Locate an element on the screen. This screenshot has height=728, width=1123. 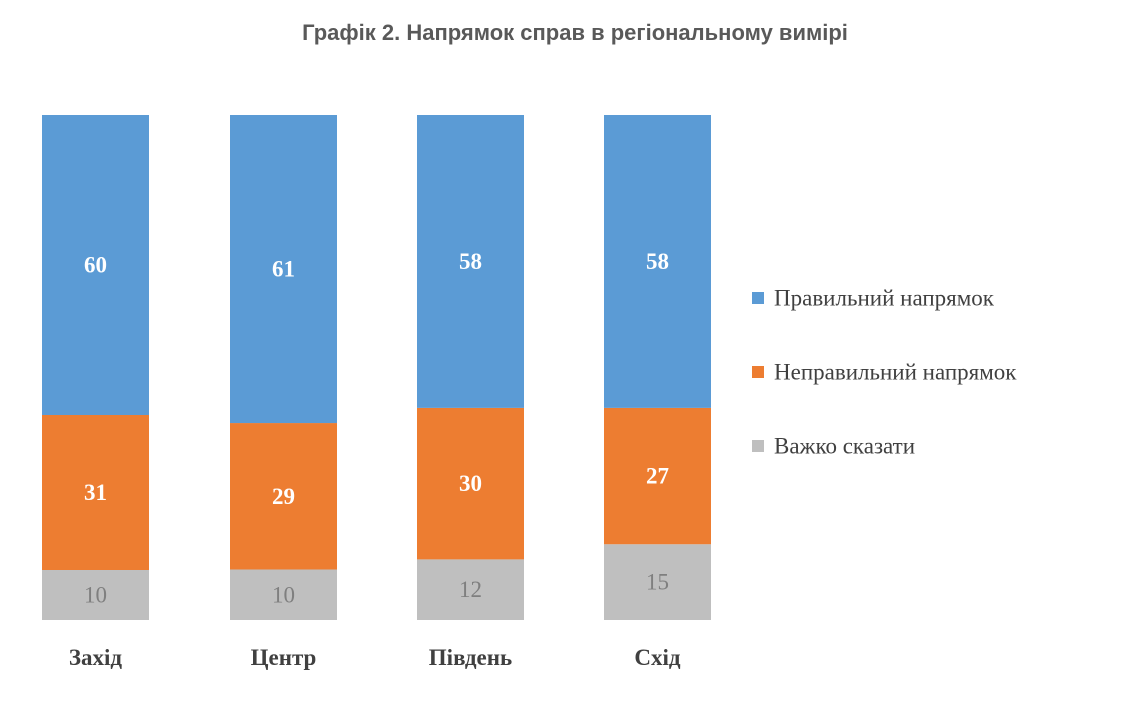
data-label: 12 is located at coordinates (470, 589).